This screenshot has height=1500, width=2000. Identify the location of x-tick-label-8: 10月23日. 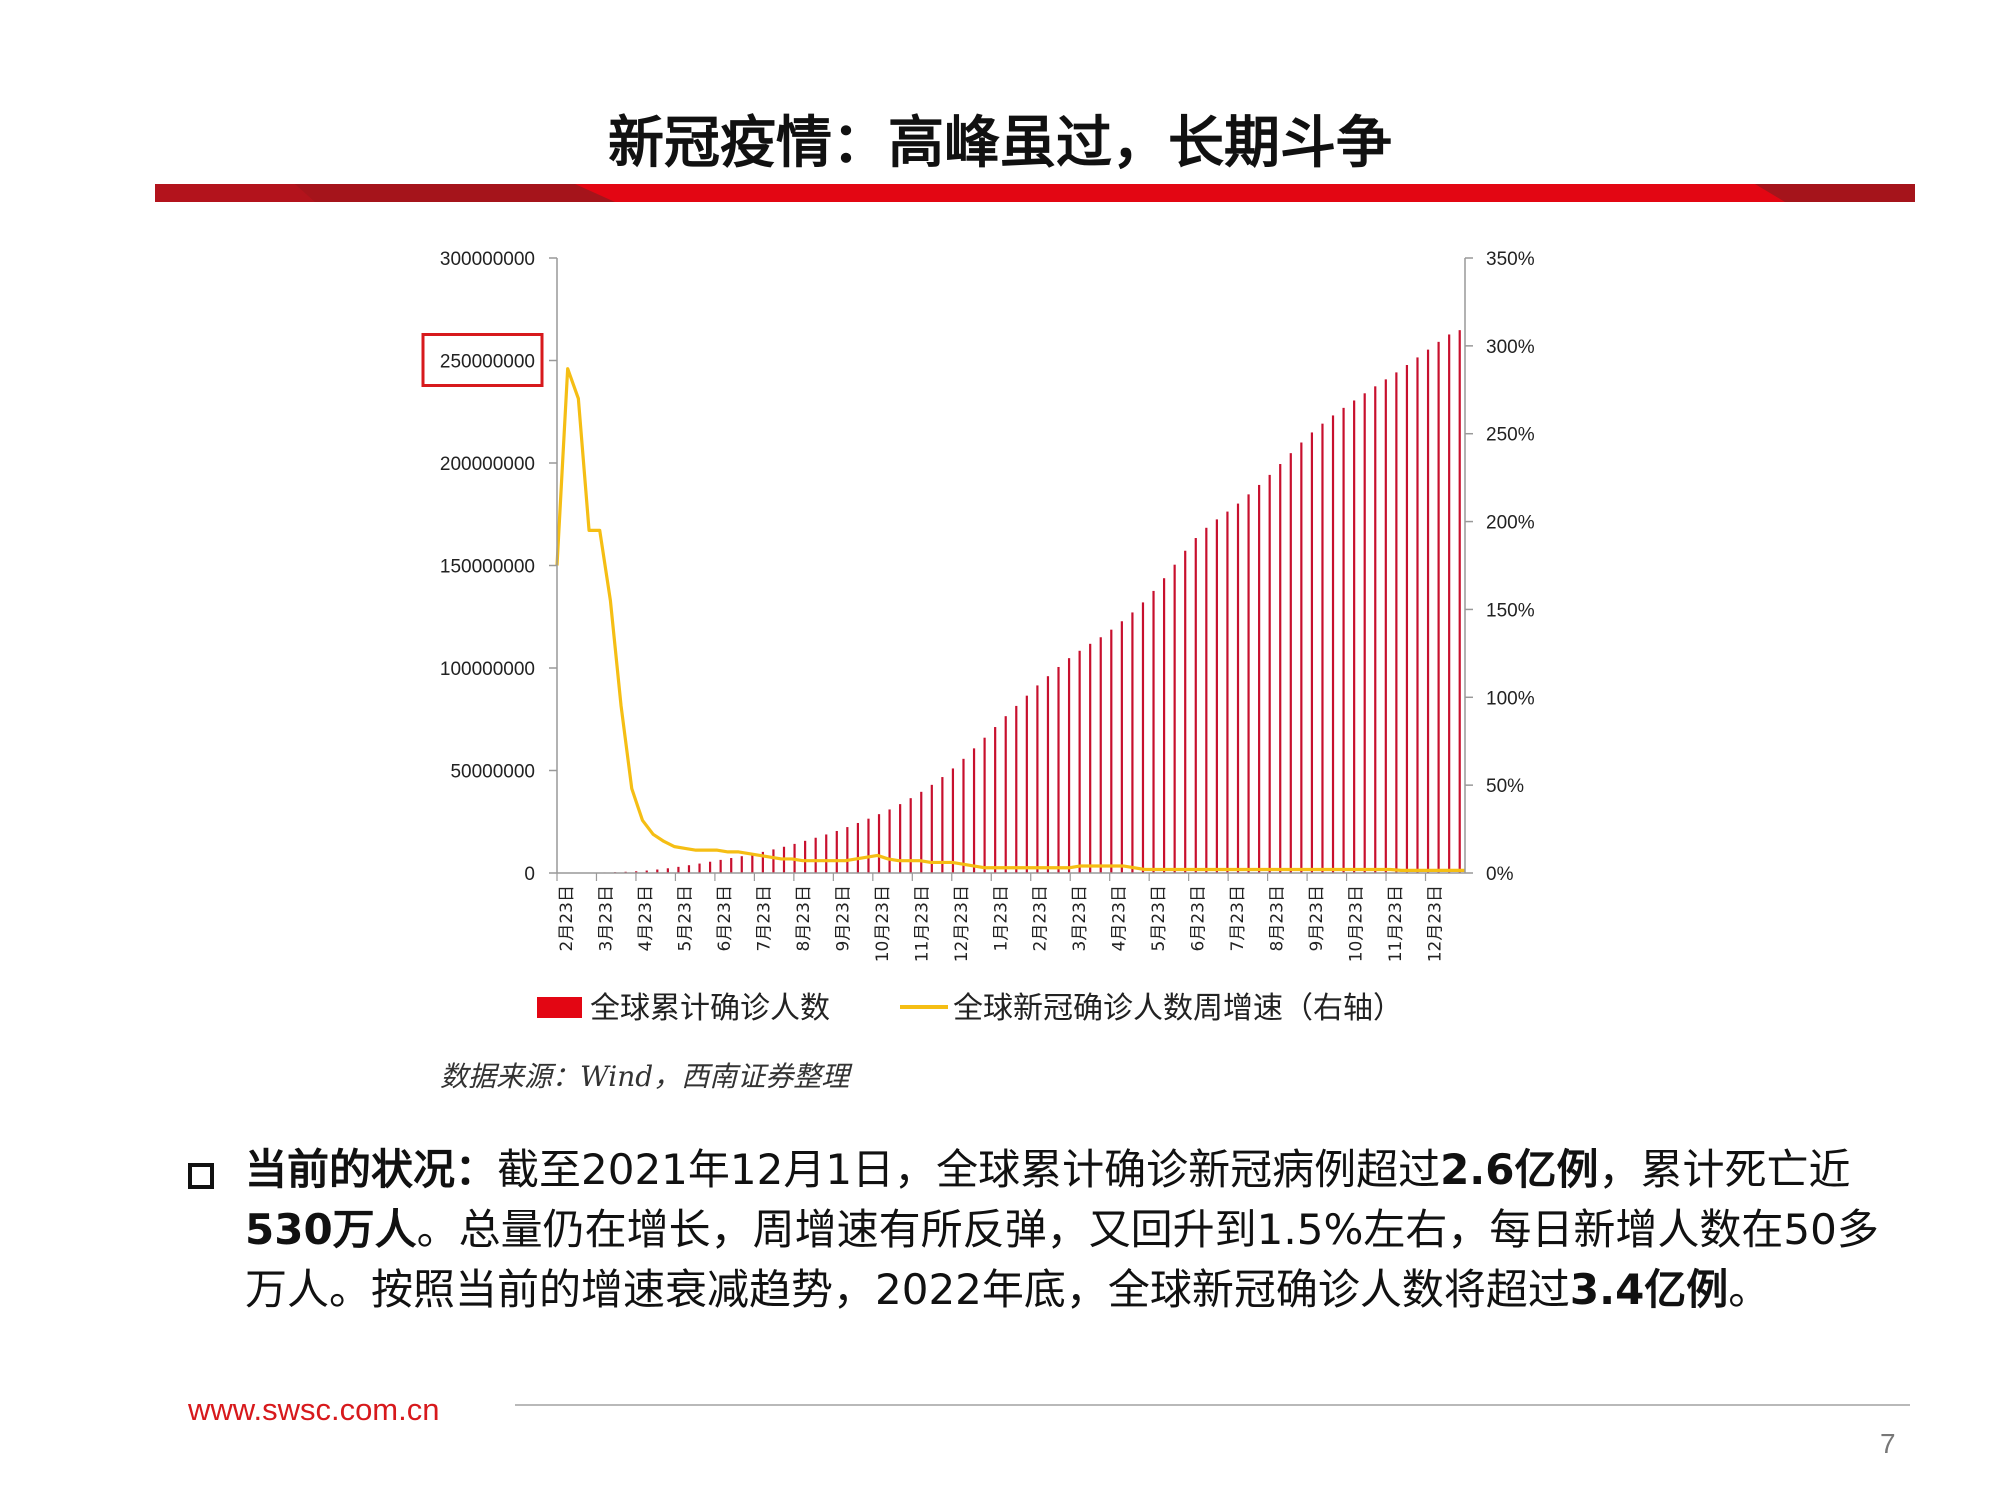
(883, 923).